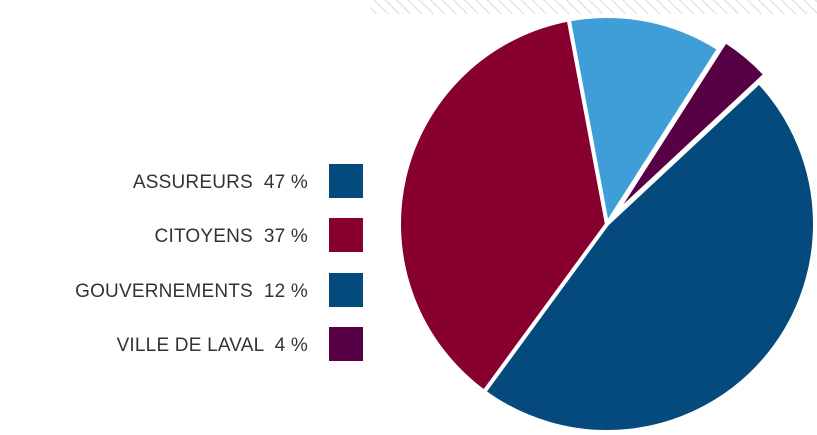  What do you see at coordinates (689, 129) in the screenshot?
I see `pie-slice-ville-de-laval` at bounding box center [689, 129].